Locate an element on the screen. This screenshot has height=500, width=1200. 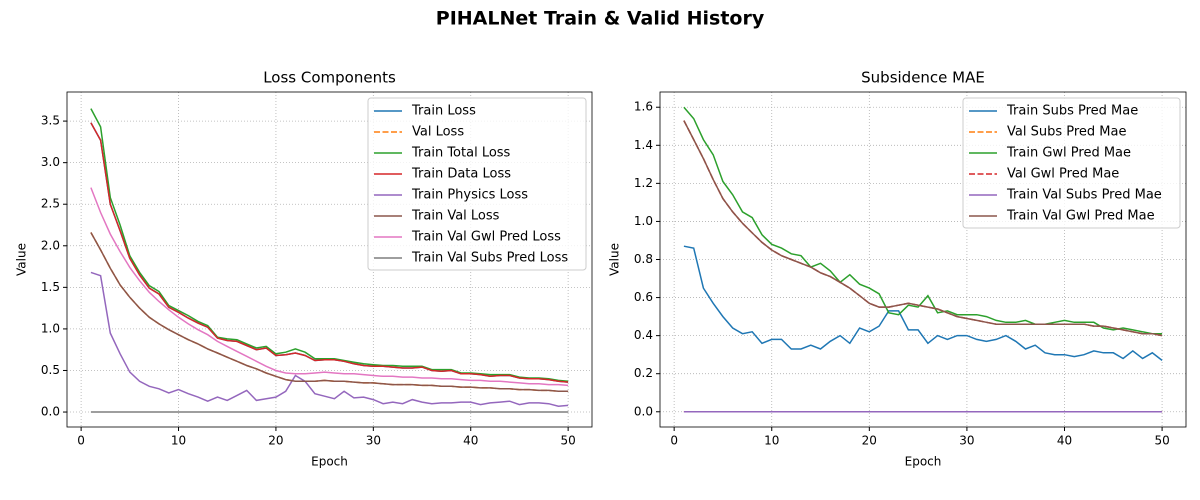
legend-label: Val Loss is located at coordinates (438, 132).